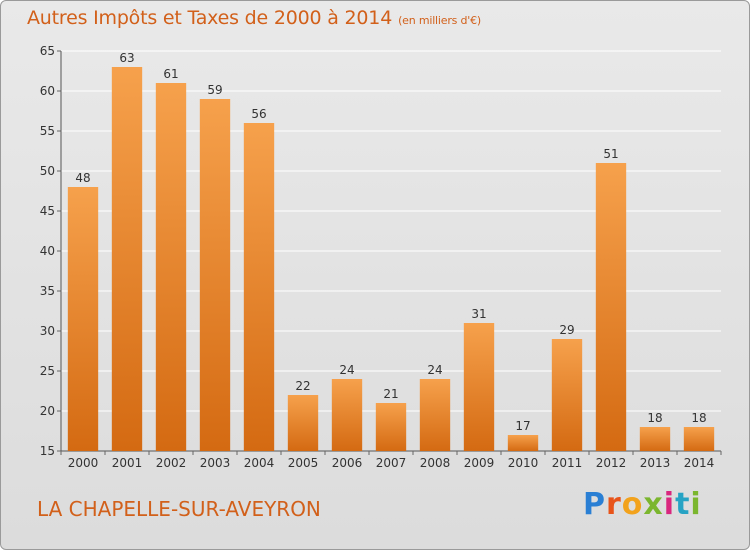 The height and width of the screenshot is (550, 750). What do you see at coordinates (522, 426) in the screenshot?
I see `data-label: 17` at bounding box center [522, 426].